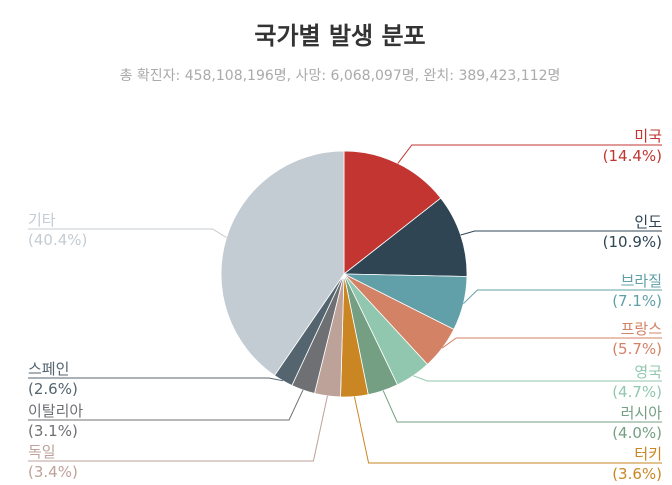 The height and width of the screenshot is (485, 672). What do you see at coordinates (42, 452) in the screenshot?
I see `slice-label-name-8: 독일` at bounding box center [42, 452].